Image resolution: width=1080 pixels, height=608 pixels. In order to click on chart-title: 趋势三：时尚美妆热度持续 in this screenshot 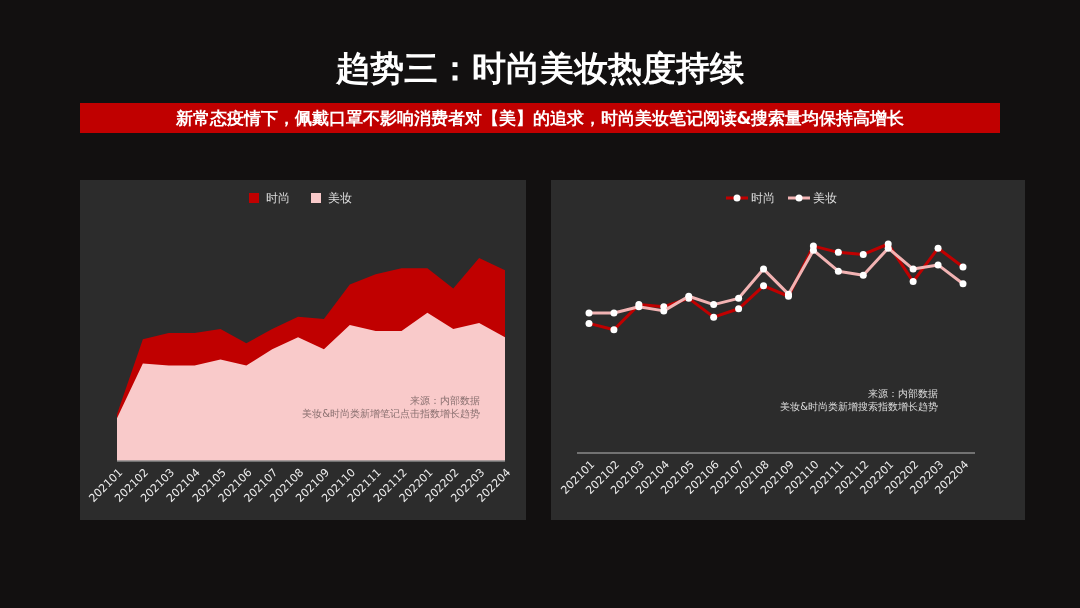, I will do `click(539, 68)`.